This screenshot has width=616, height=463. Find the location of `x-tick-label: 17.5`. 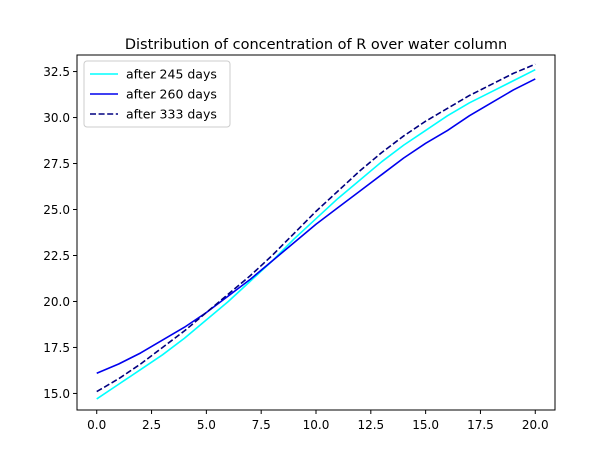

x-tick-label: 17.5 is located at coordinates (480, 425).